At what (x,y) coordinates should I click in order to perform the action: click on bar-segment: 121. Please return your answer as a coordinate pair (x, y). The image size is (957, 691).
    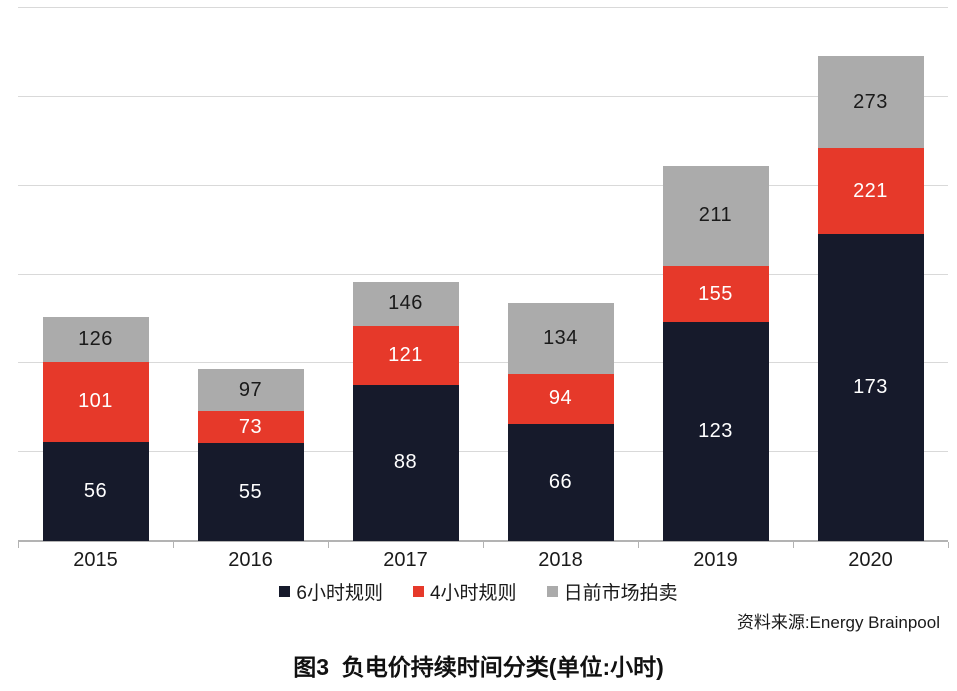
    Looking at the image, I should click on (405, 355).